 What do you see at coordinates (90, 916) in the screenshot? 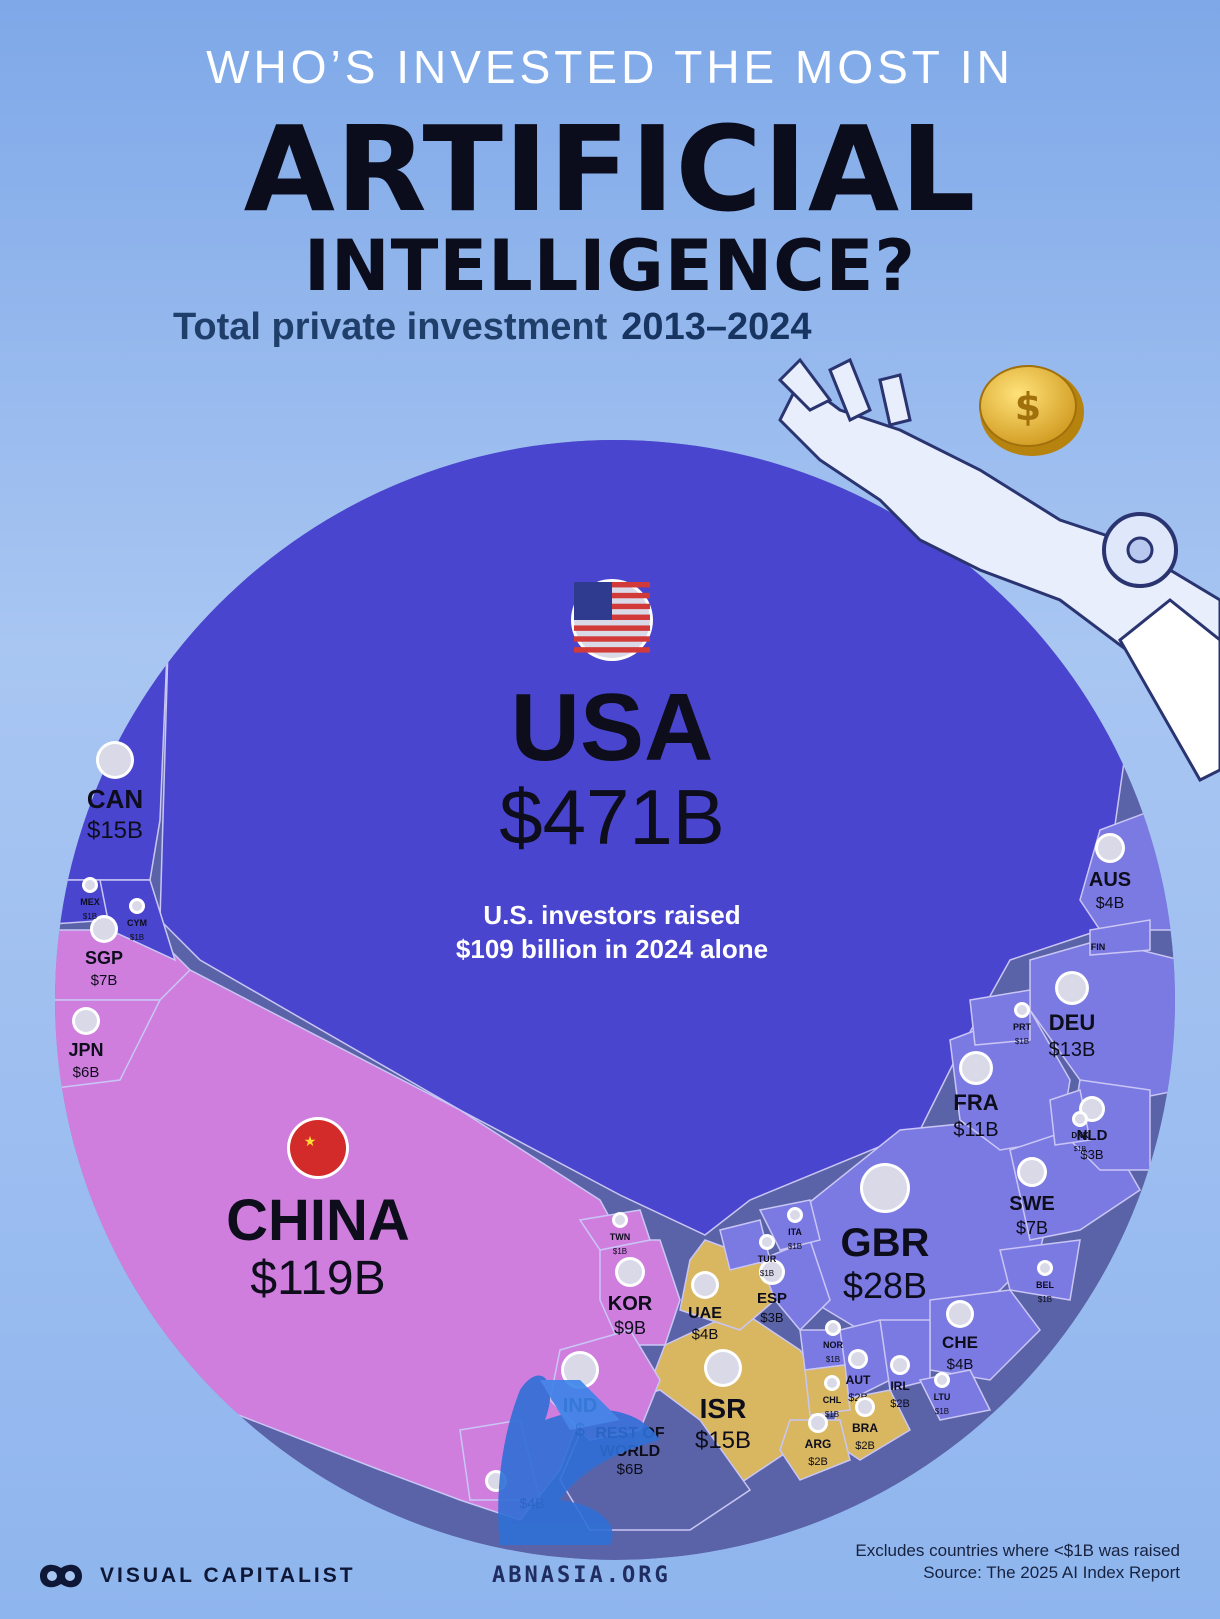
I see `value-mex: $1B` at bounding box center [90, 916].